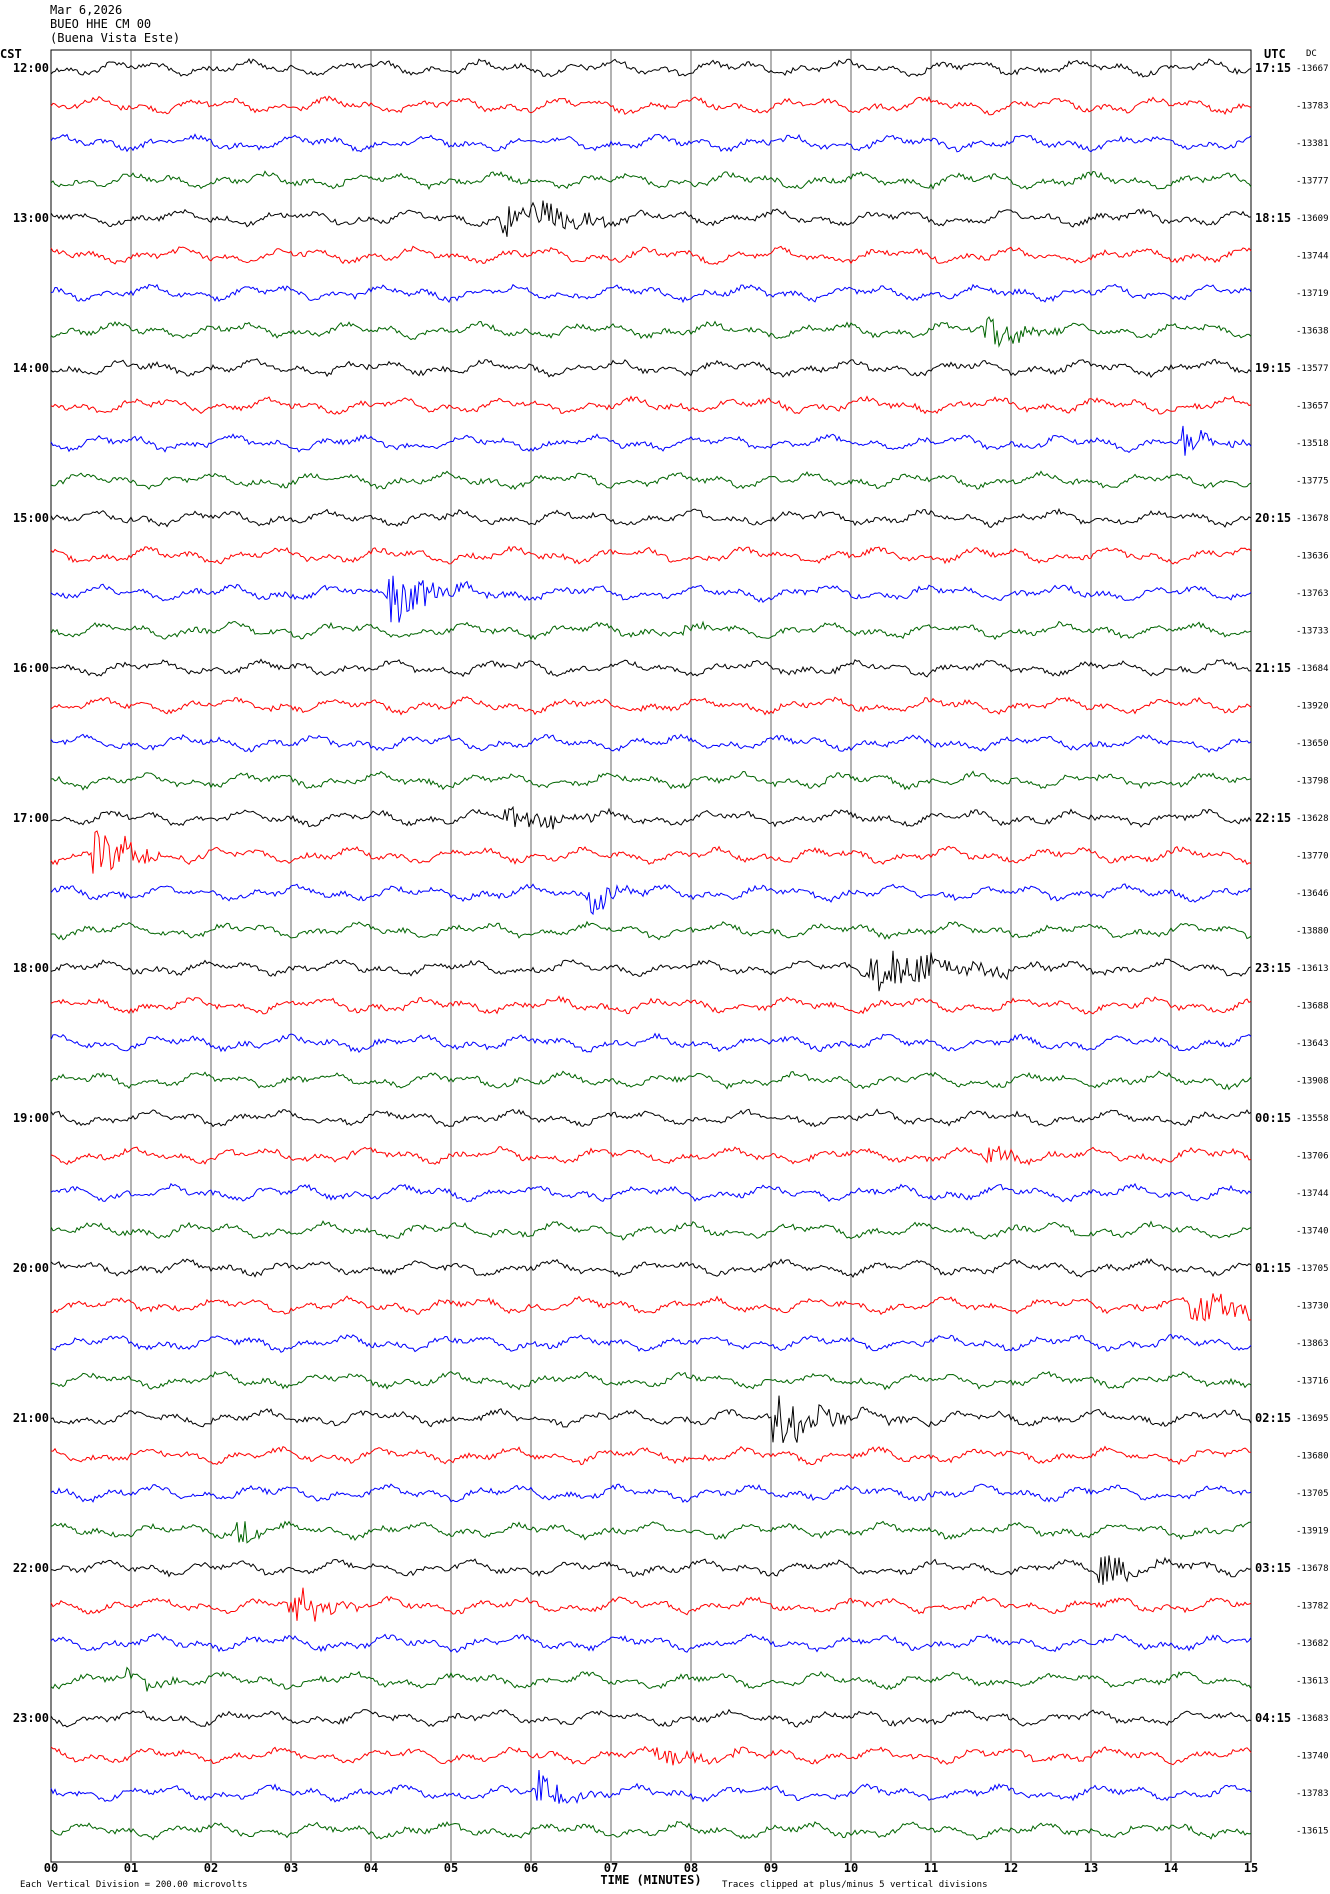 This screenshot has width=1330, height=1894. I want to click on dc-value: -13518, so click(1312, 444).